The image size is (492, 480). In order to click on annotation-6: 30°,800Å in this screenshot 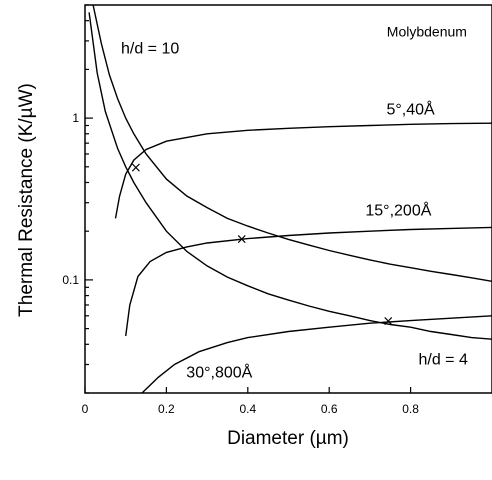, I will do `click(219, 371)`.